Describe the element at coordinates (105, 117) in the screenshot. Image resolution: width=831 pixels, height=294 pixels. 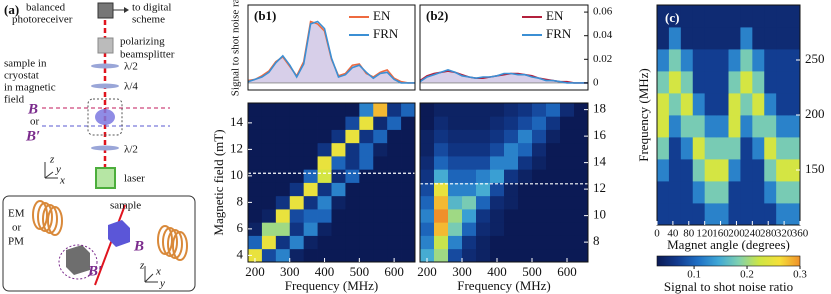
I see `cryostat` at that location.